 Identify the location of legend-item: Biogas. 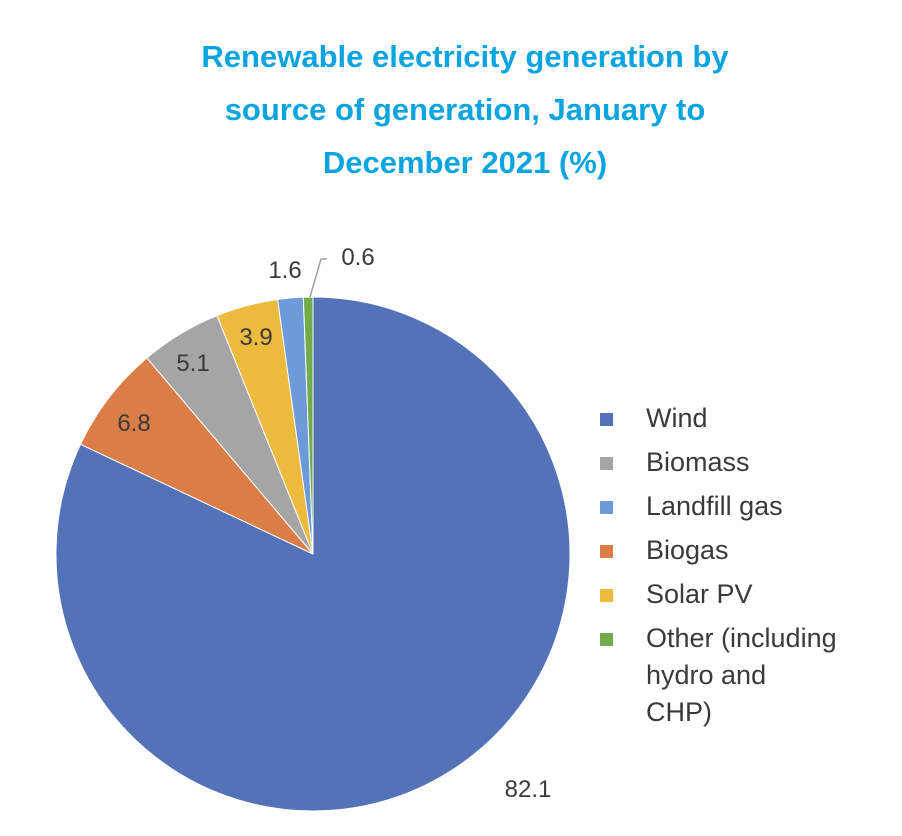
(745, 550).